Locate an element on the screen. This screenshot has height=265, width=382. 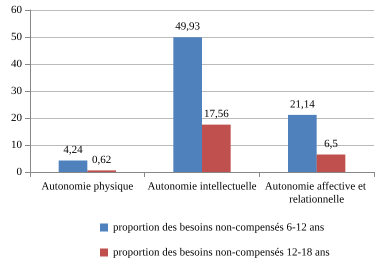
y-tick-label: 60 is located at coordinates (16, 10).